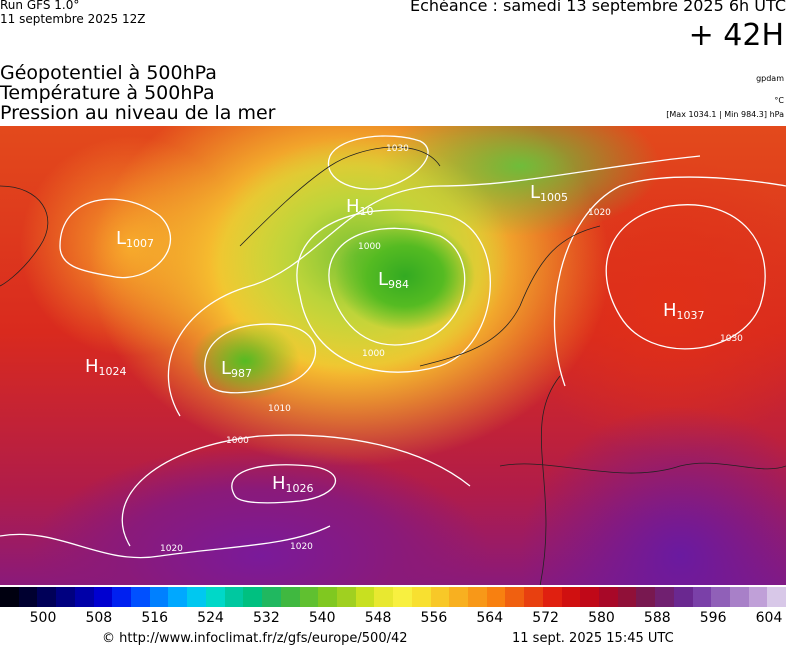 The height and width of the screenshot is (648, 786). Describe the element at coordinates (279, 409) in the screenshot. I see `isobar-label: 1010` at that location.